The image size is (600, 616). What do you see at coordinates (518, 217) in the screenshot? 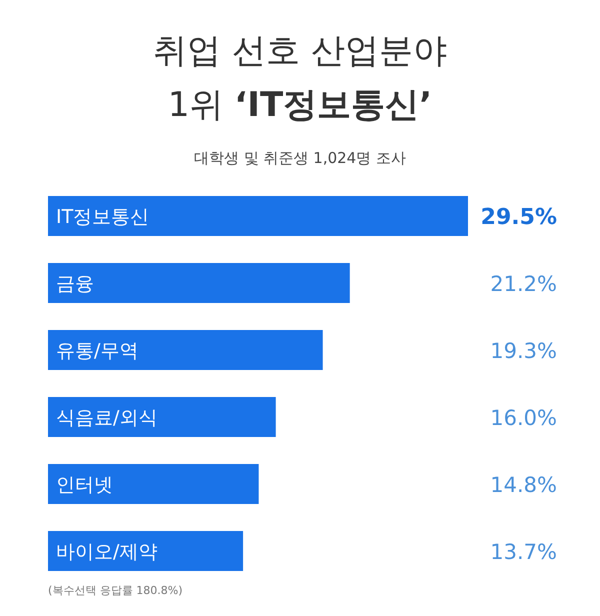
I see `data-label: 29.5%` at bounding box center [518, 217].